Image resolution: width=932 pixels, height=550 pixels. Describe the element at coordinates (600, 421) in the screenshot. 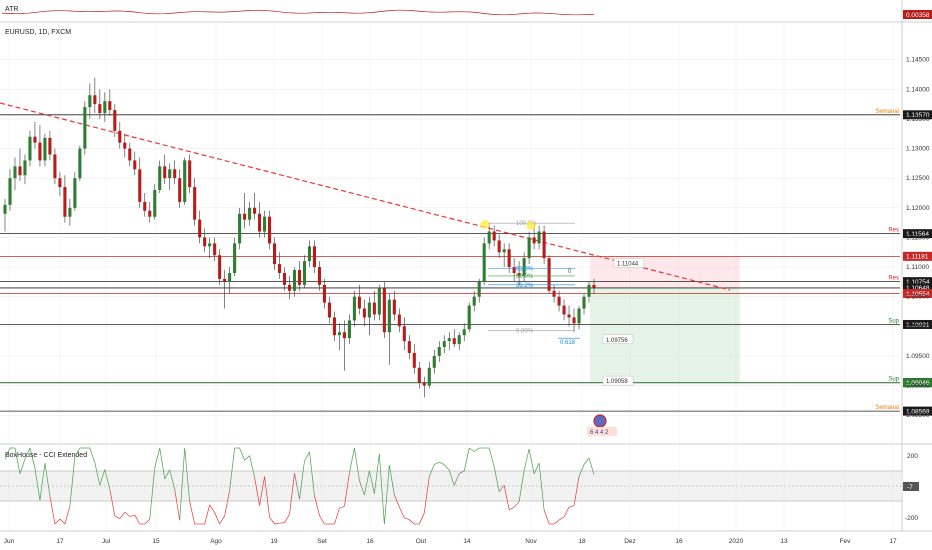

I see `event-marker-icon` at that location.